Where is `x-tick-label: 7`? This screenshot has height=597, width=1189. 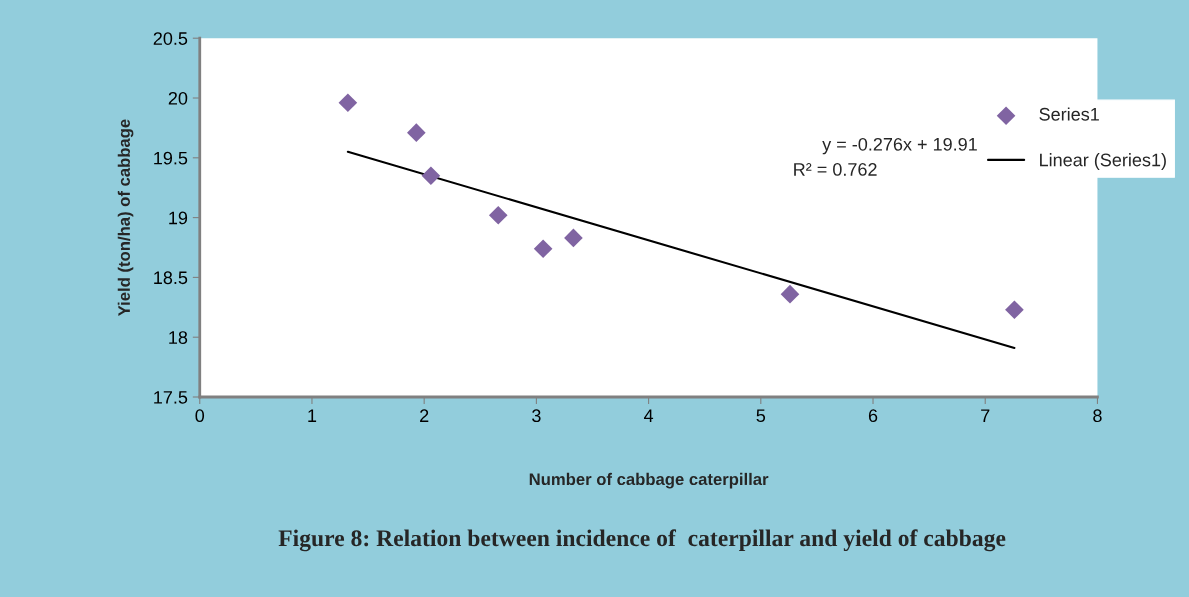
x-tick-label: 7 is located at coordinates (985, 415).